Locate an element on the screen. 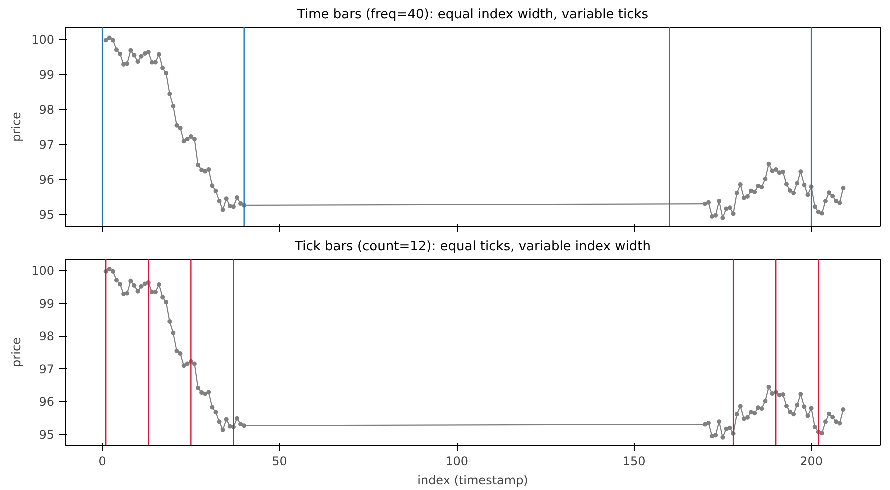 This screenshot has height=490, width=890. x-tick-label: 0 is located at coordinates (102, 461).